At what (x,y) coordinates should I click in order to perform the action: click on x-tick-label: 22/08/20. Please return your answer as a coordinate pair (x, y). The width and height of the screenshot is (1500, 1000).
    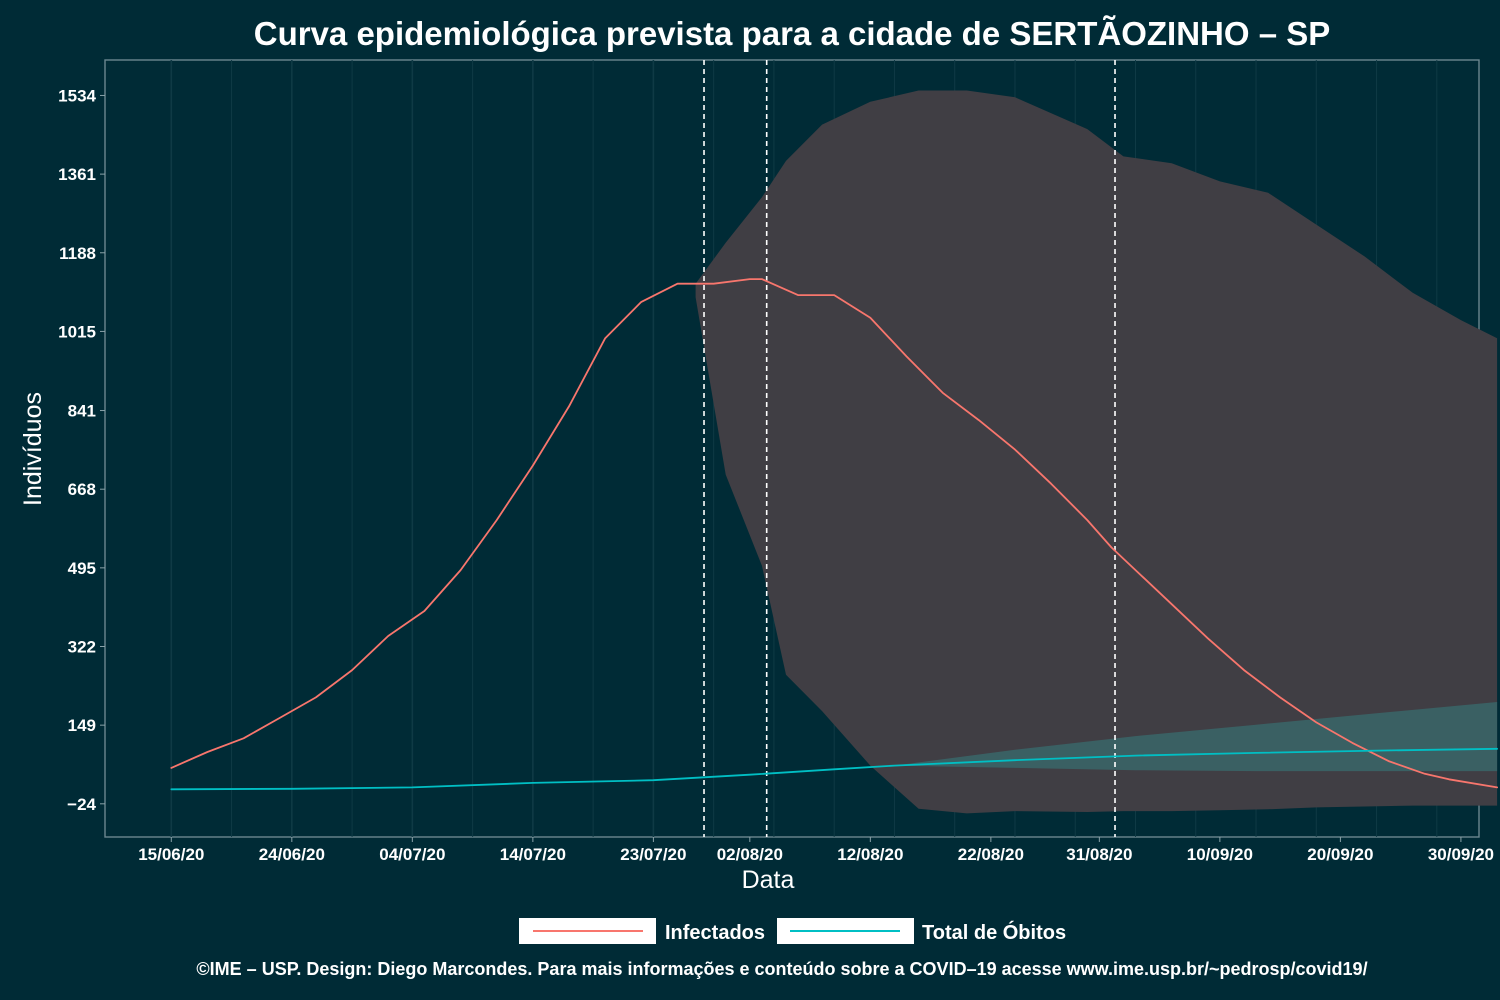
    Looking at the image, I should click on (991, 854).